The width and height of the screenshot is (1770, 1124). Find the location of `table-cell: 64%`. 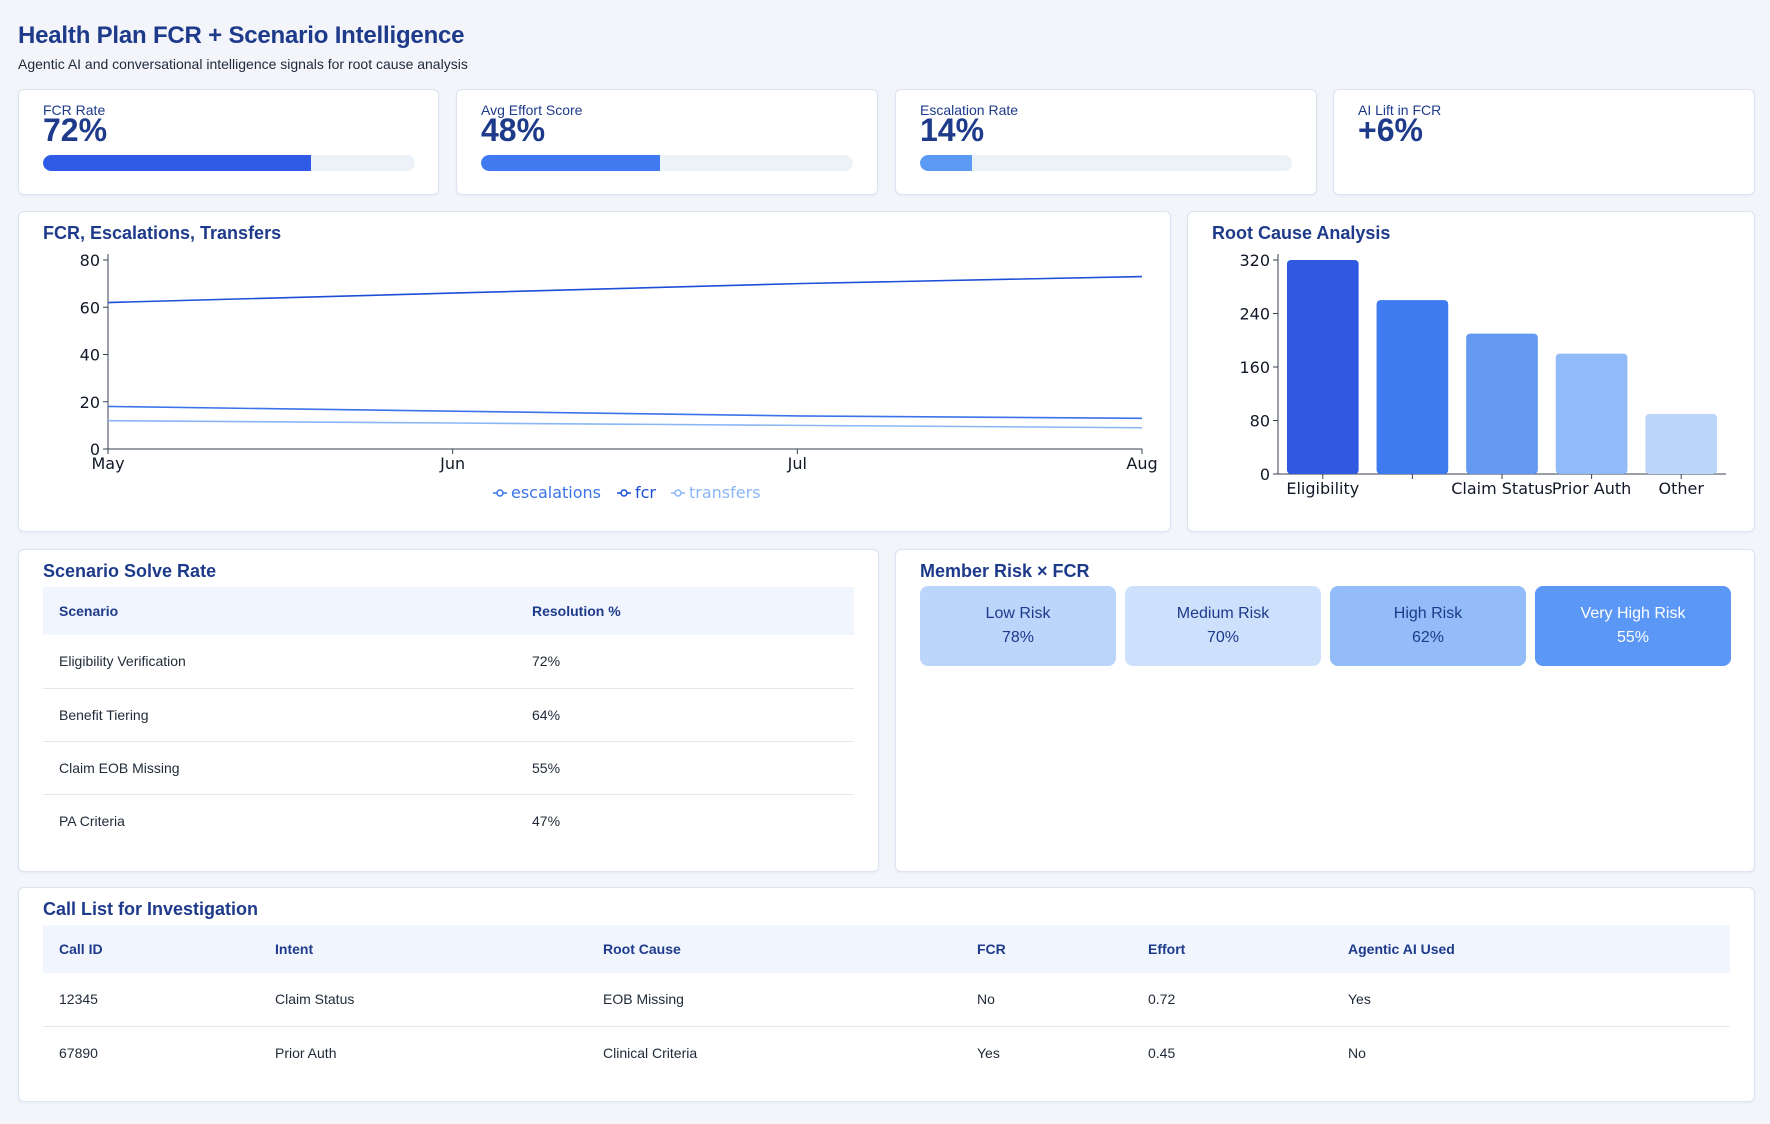

table-cell: 64% is located at coordinates (685, 715).